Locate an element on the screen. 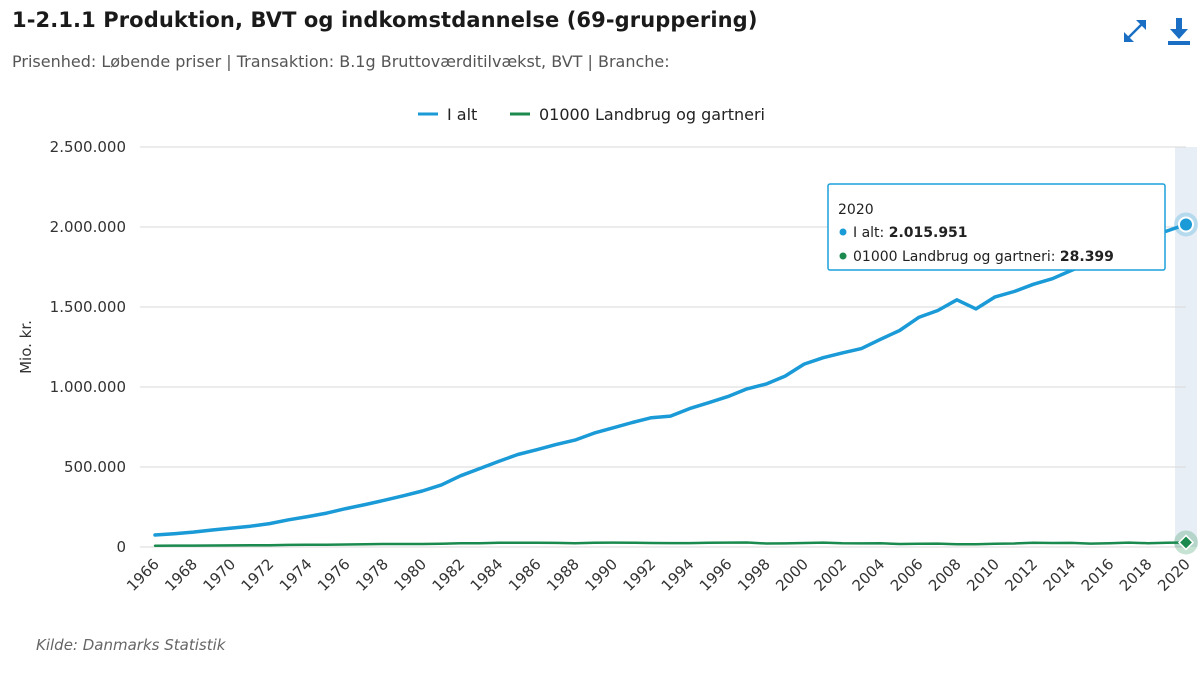 The width and height of the screenshot is (1200, 684). x-tick-label: 2014 is located at coordinates (1060, 575).